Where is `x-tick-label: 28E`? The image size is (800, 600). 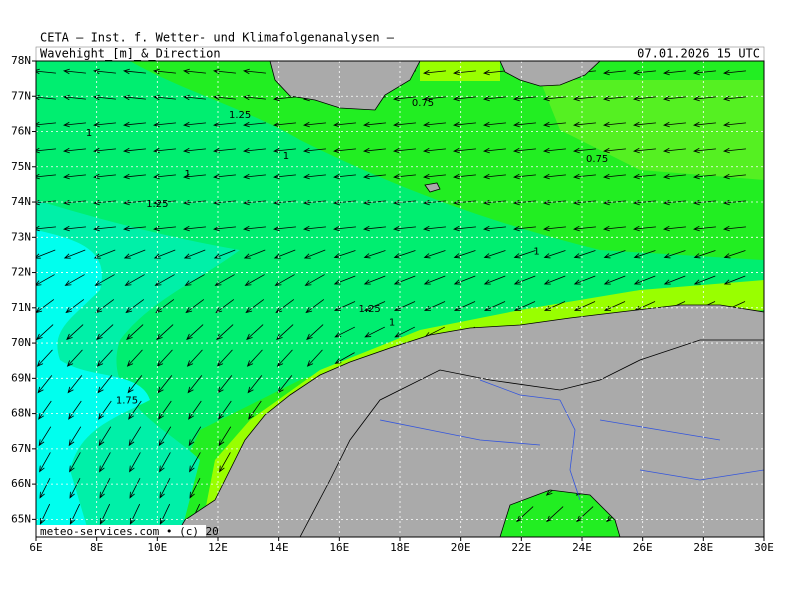
x-tick-label: 28E is located at coordinates (703, 547).